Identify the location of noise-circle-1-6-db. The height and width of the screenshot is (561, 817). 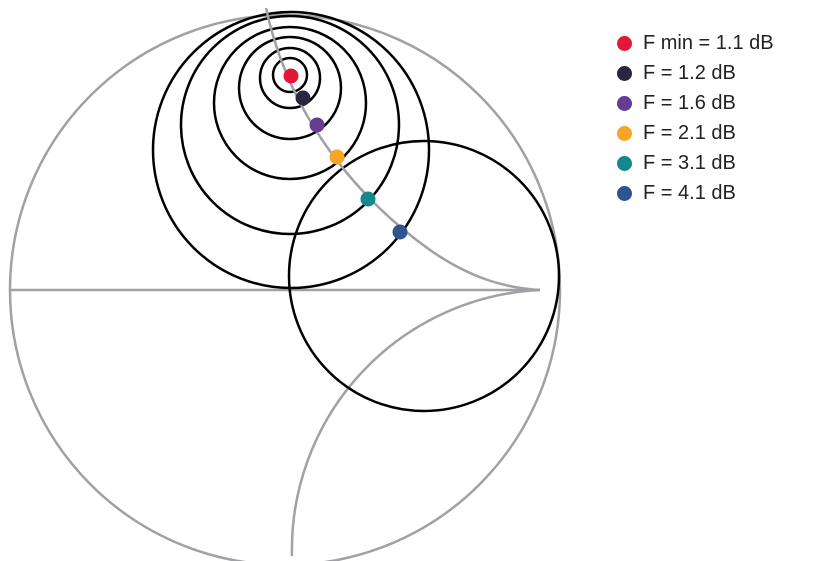
(290, 103).